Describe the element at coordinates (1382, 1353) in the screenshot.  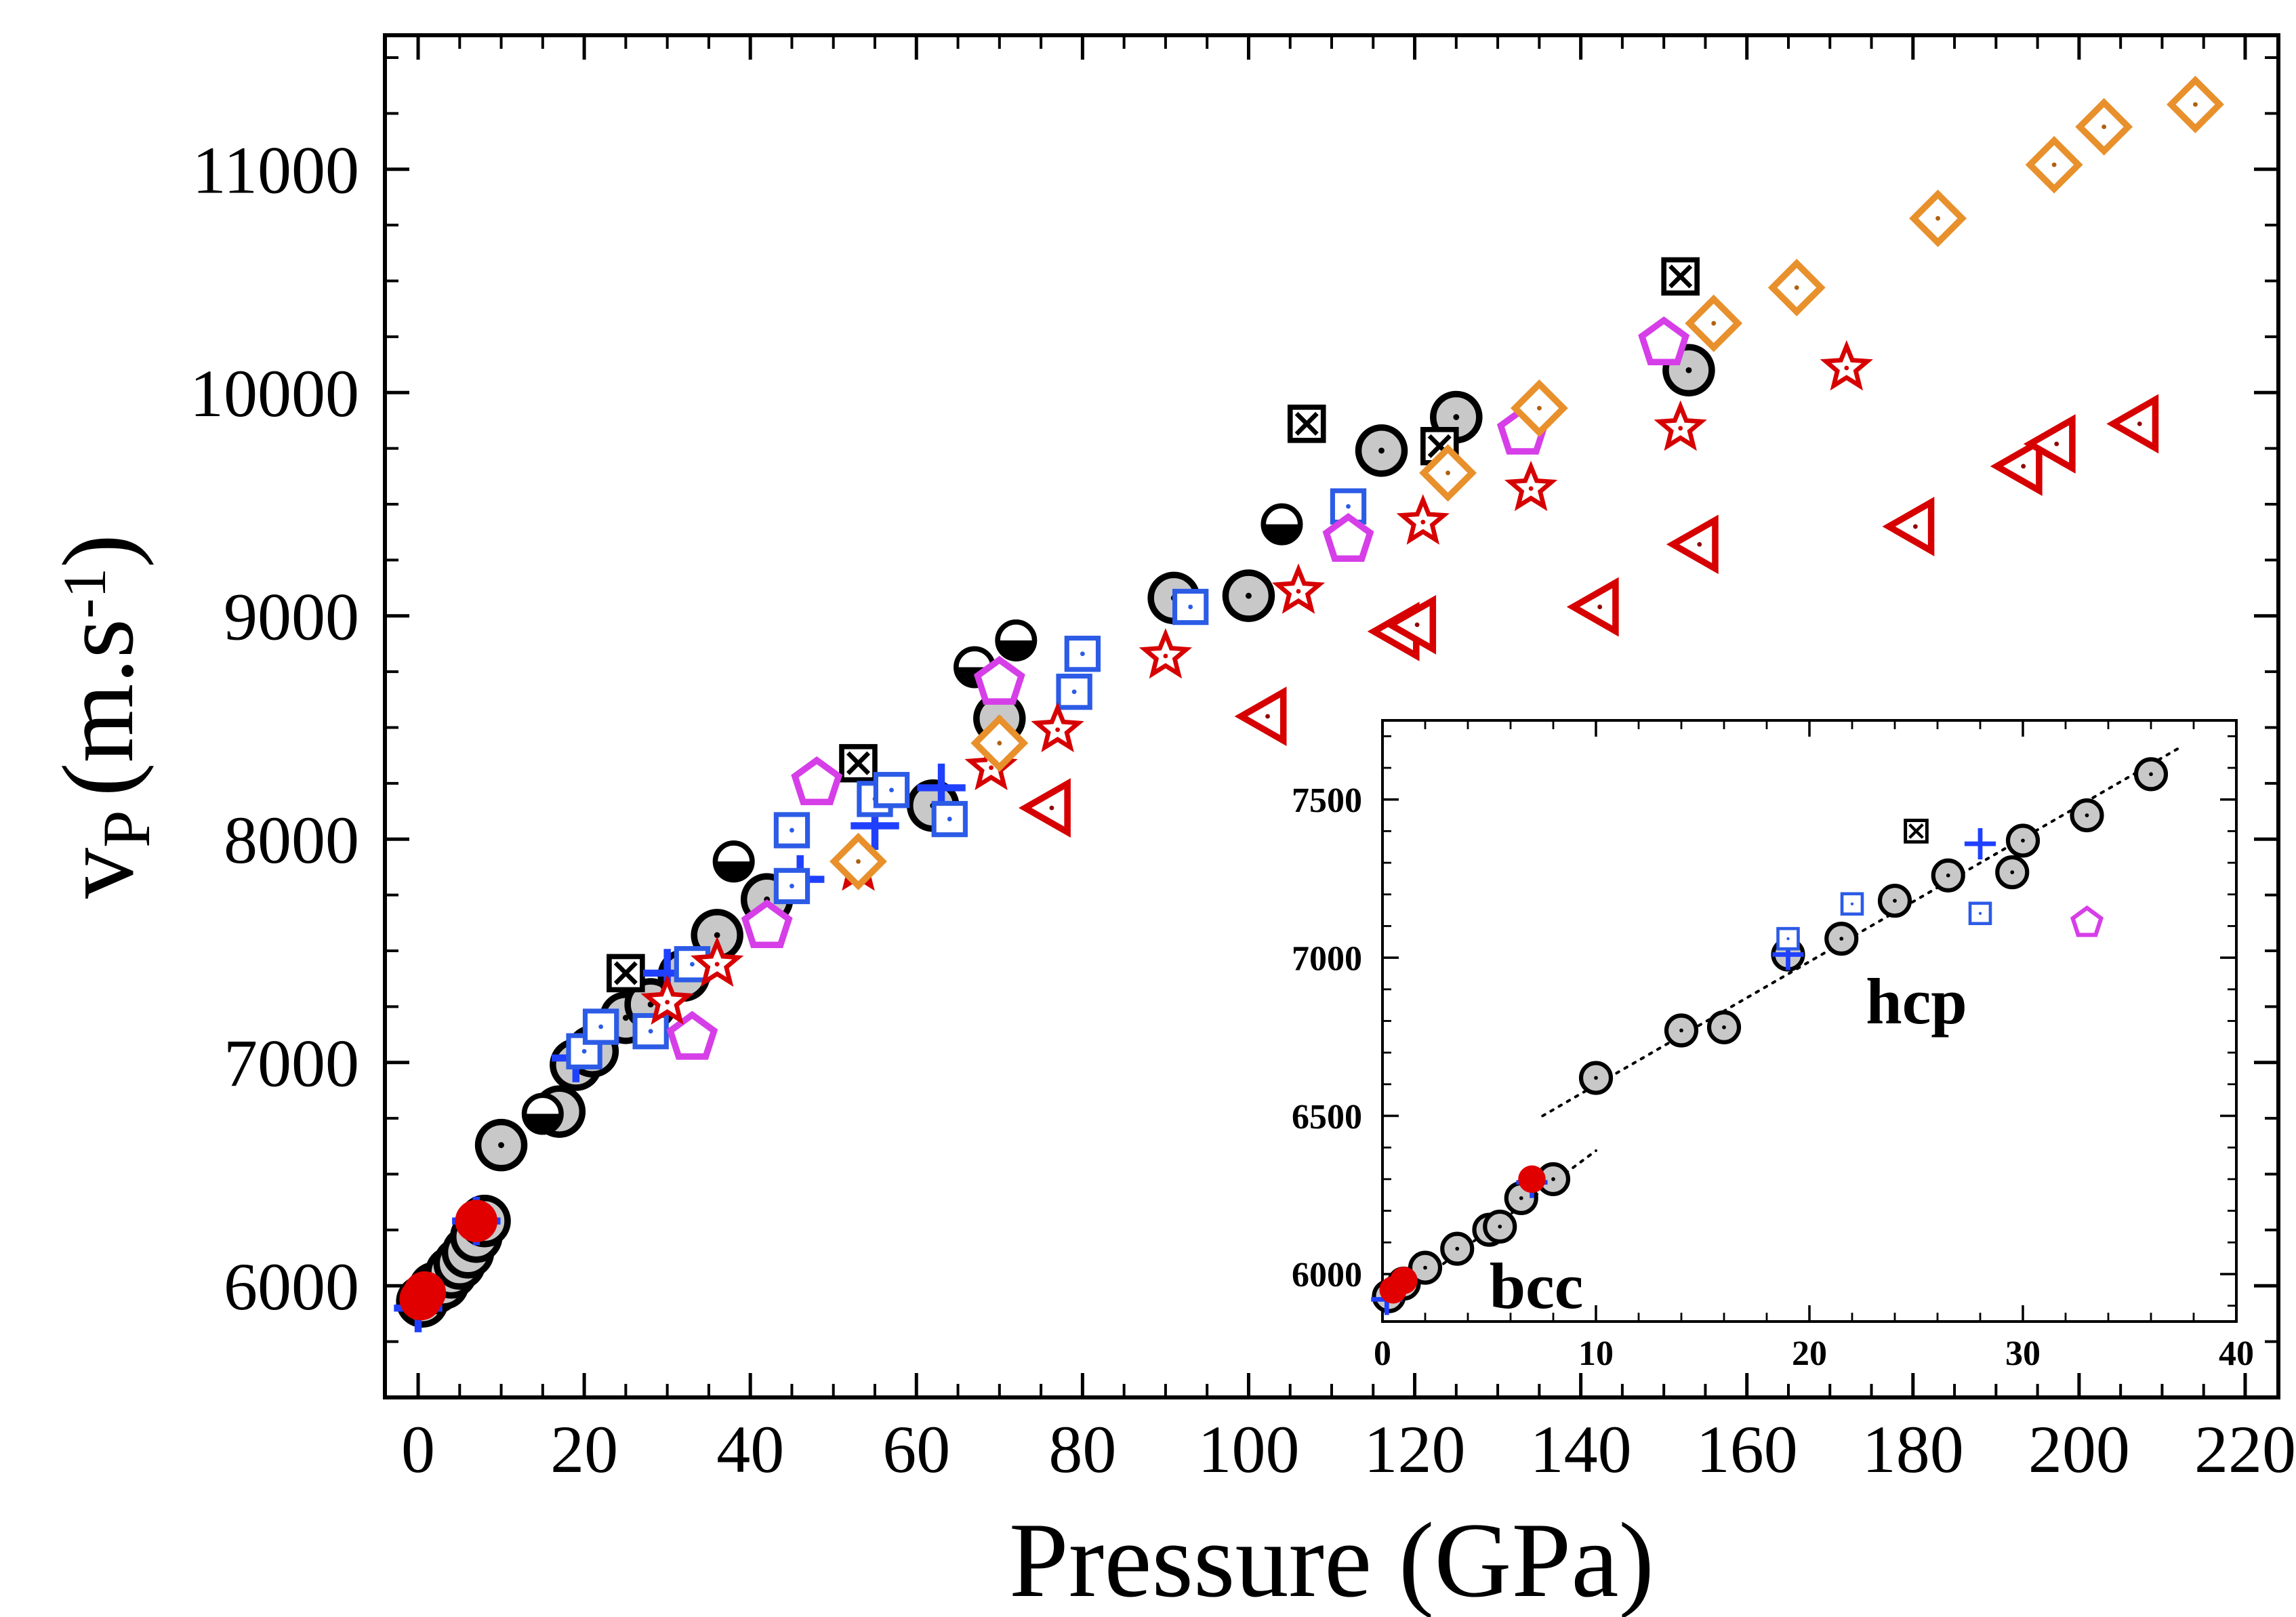
I see `x-tick-label: 0` at that location.